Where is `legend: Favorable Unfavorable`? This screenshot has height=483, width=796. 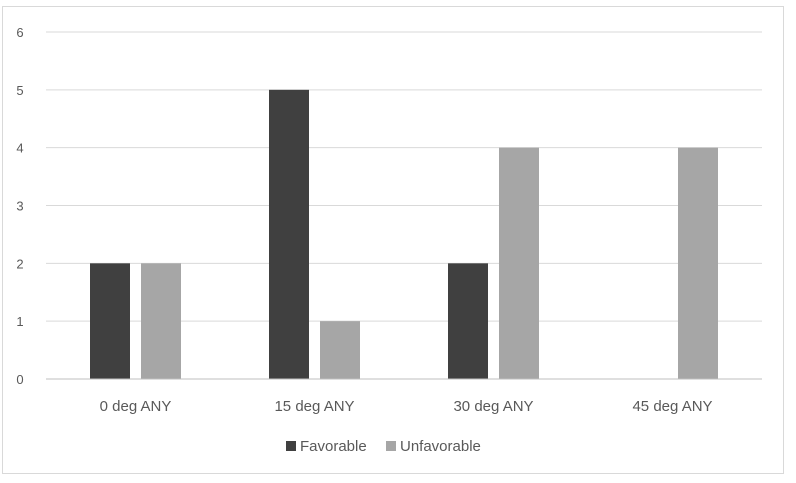 legend: Favorable Unfavorable is located at coordinates (383, 446).